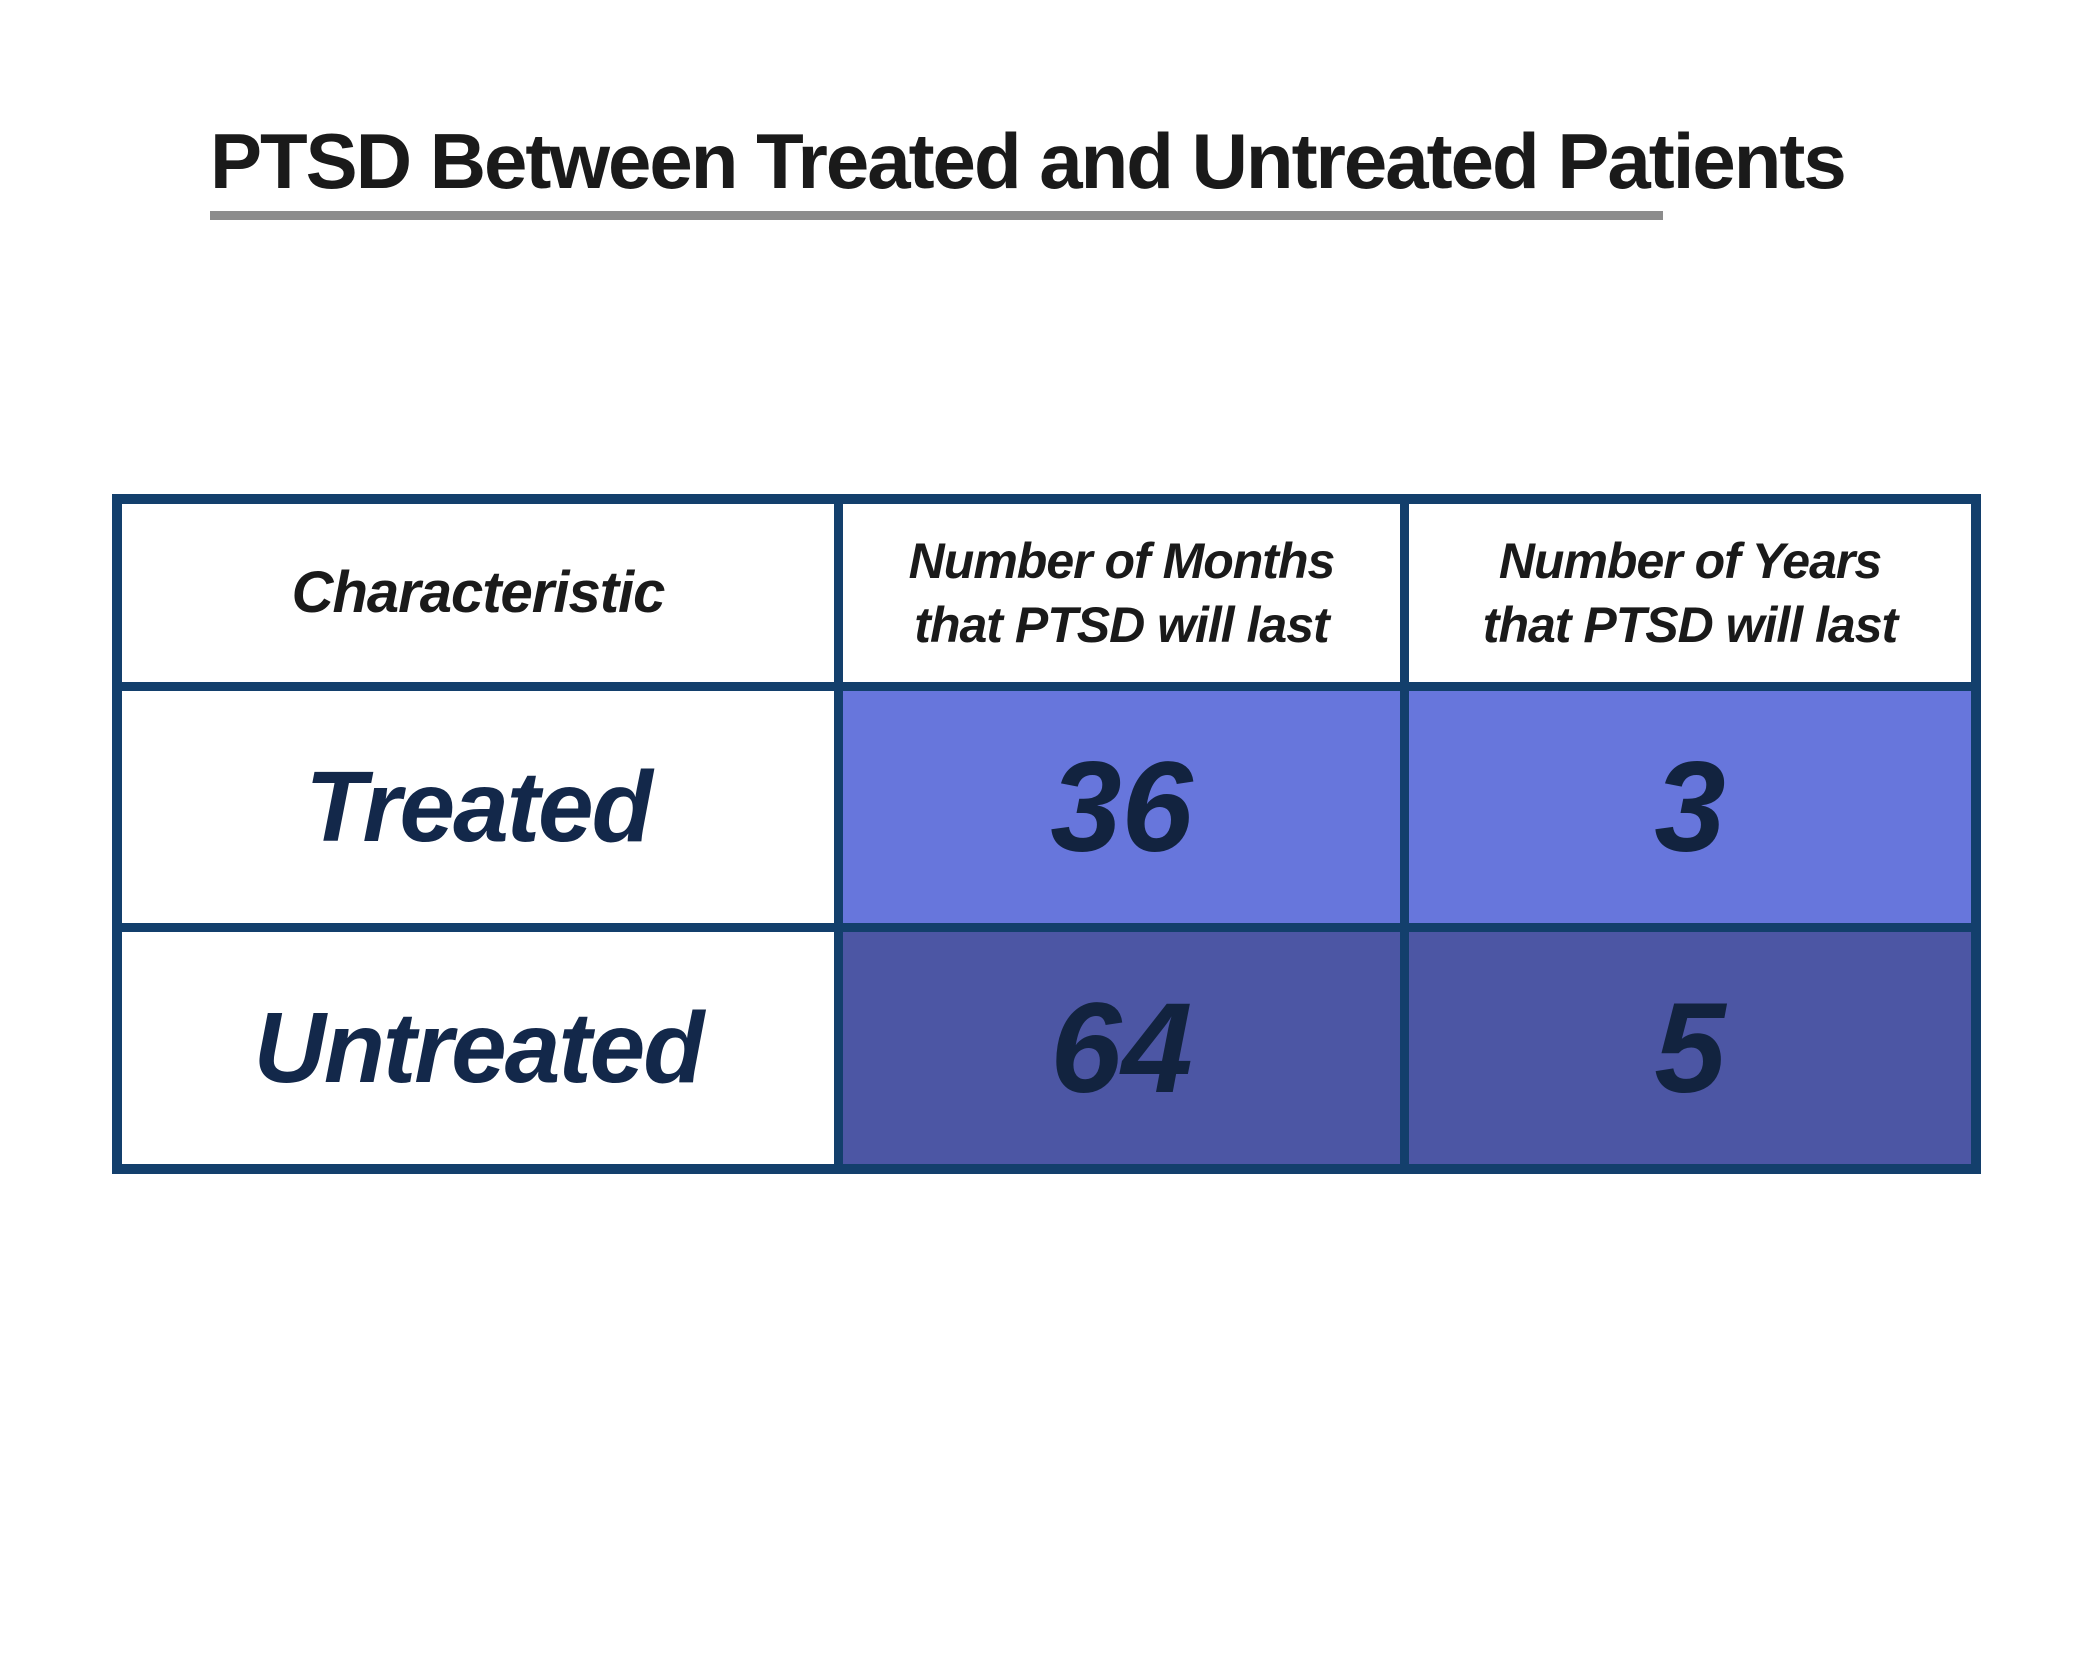 This screenshot has width=2084, height=1668. Describe the element at coordinates (1121, 625) in the screenshot. I see `header-months-line2: that PTSD will last` at that location.